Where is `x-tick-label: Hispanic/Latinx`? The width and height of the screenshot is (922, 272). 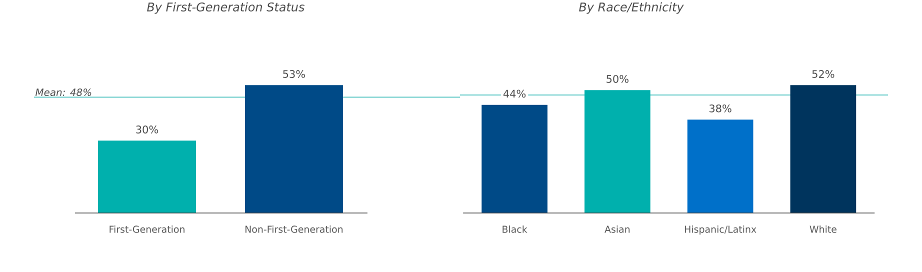
x-tick-label: Hispanic/Latinx is located at coordinates (720, 230).